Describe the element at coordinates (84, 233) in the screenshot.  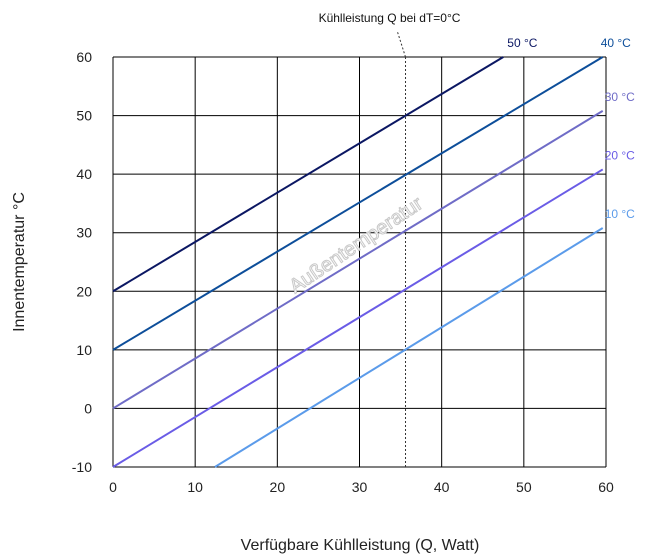
I see `y-tick-4: 30` at that location.